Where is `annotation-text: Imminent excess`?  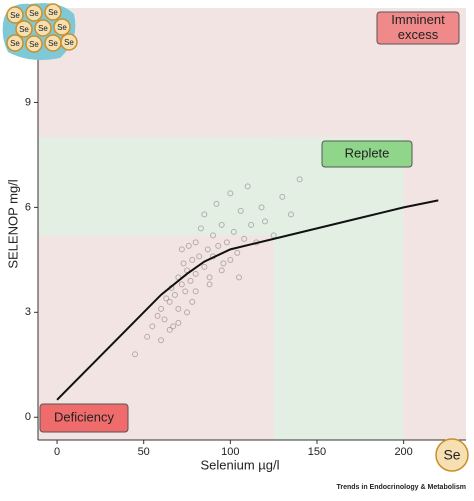 annotation-text: Imminent excess is located at coordinates (418, 27).